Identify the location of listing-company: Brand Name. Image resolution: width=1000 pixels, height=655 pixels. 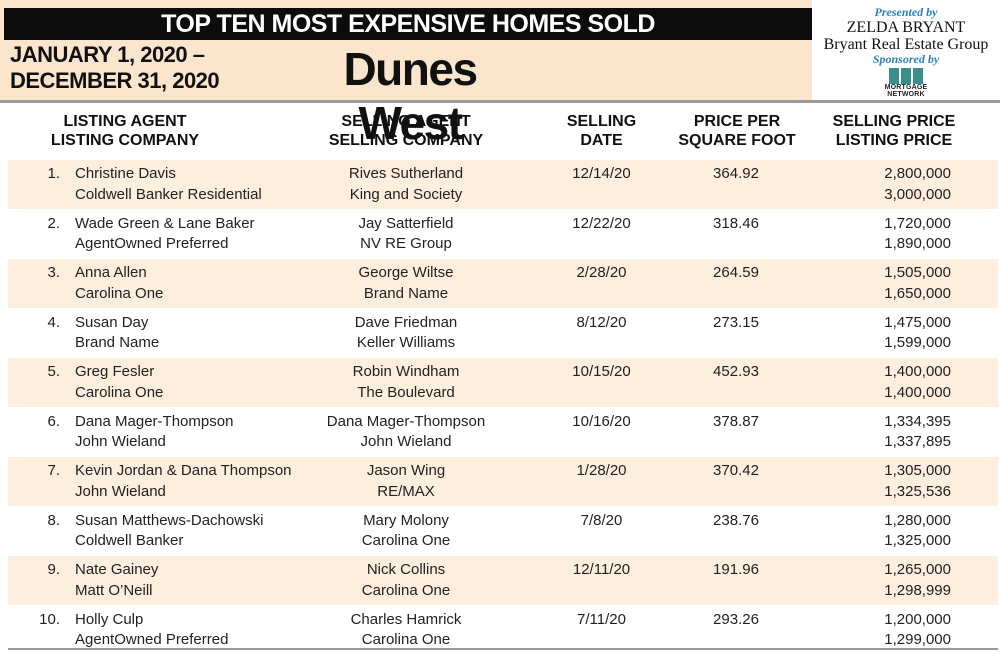
(117, 343).